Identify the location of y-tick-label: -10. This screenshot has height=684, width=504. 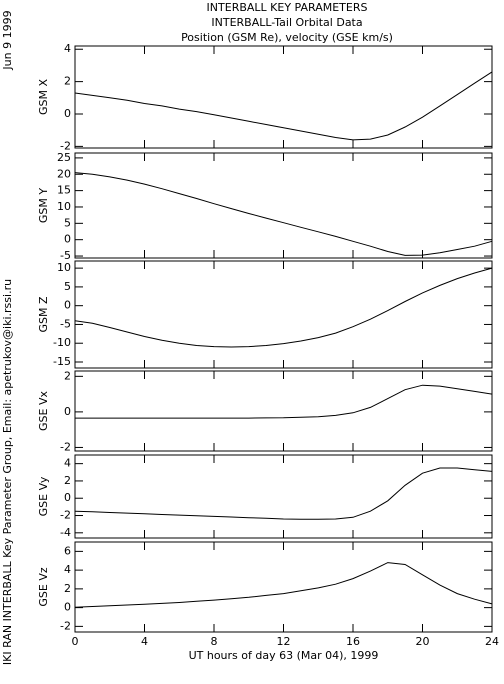
(62, 342).